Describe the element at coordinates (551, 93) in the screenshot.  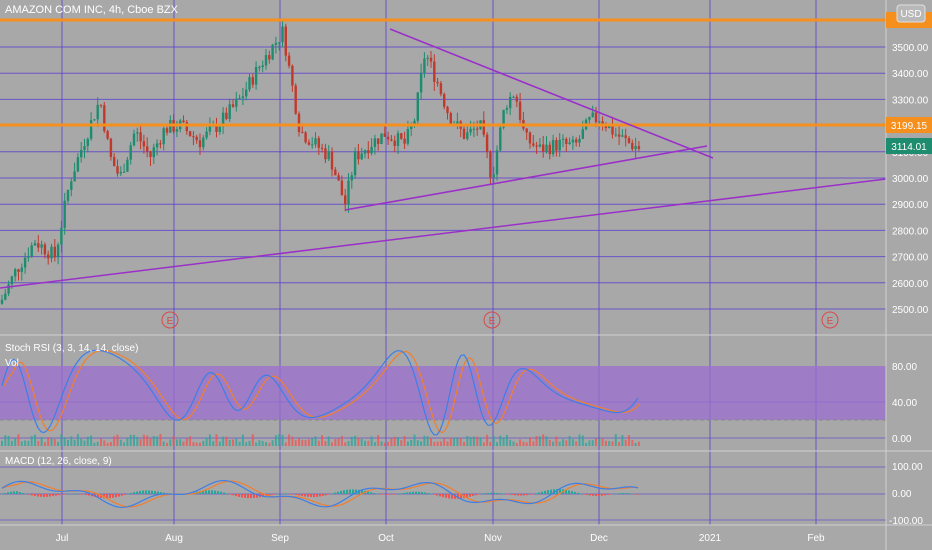
I see `descending-trendline` at that location.